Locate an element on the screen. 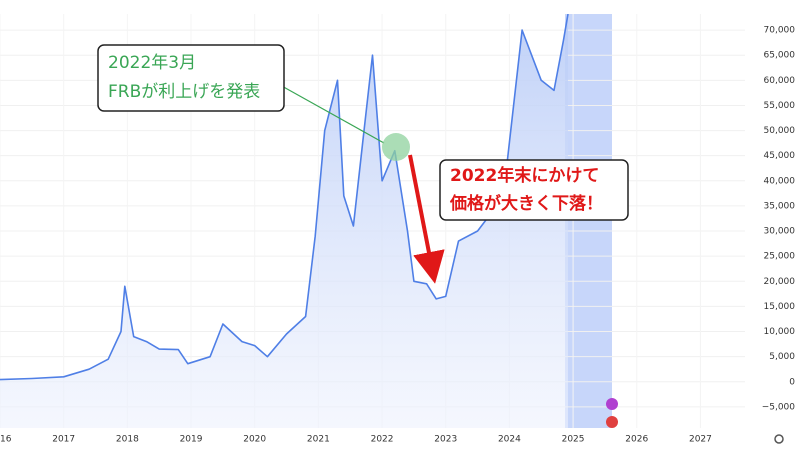 The width and height of the screenshot is (800, 450). callout-text: 2022年3月 is located at coordinates (152, 63).